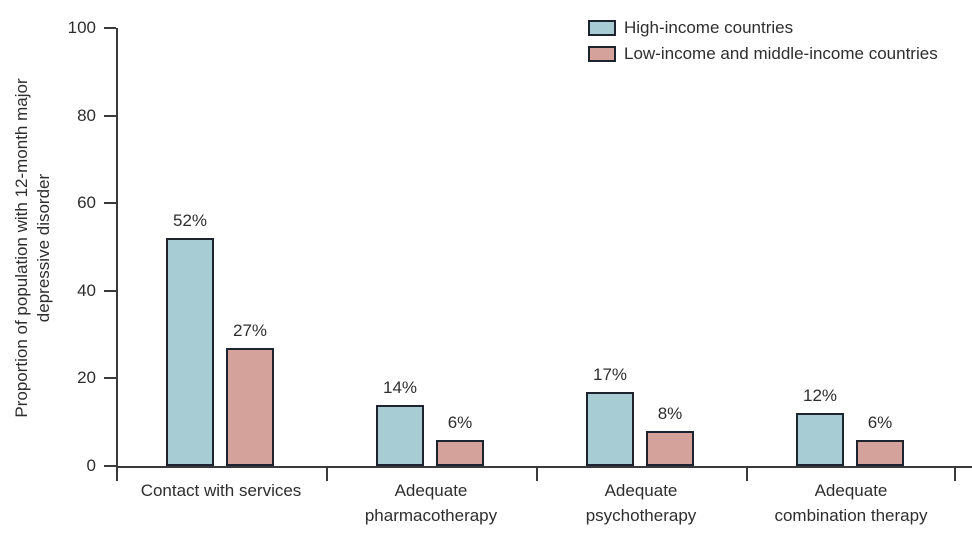  I want to click on y-axis-tick-label: 20, so click(86, 378).